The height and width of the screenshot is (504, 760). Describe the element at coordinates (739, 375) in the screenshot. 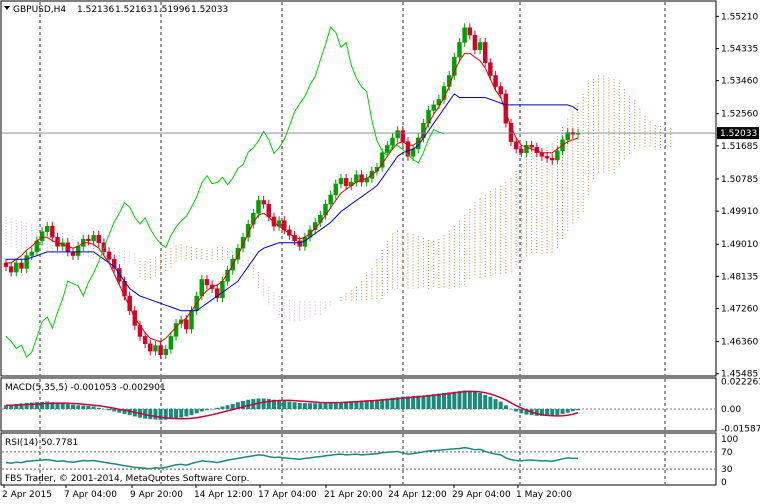

I see `y-tick-label: 1.45485` at that location.